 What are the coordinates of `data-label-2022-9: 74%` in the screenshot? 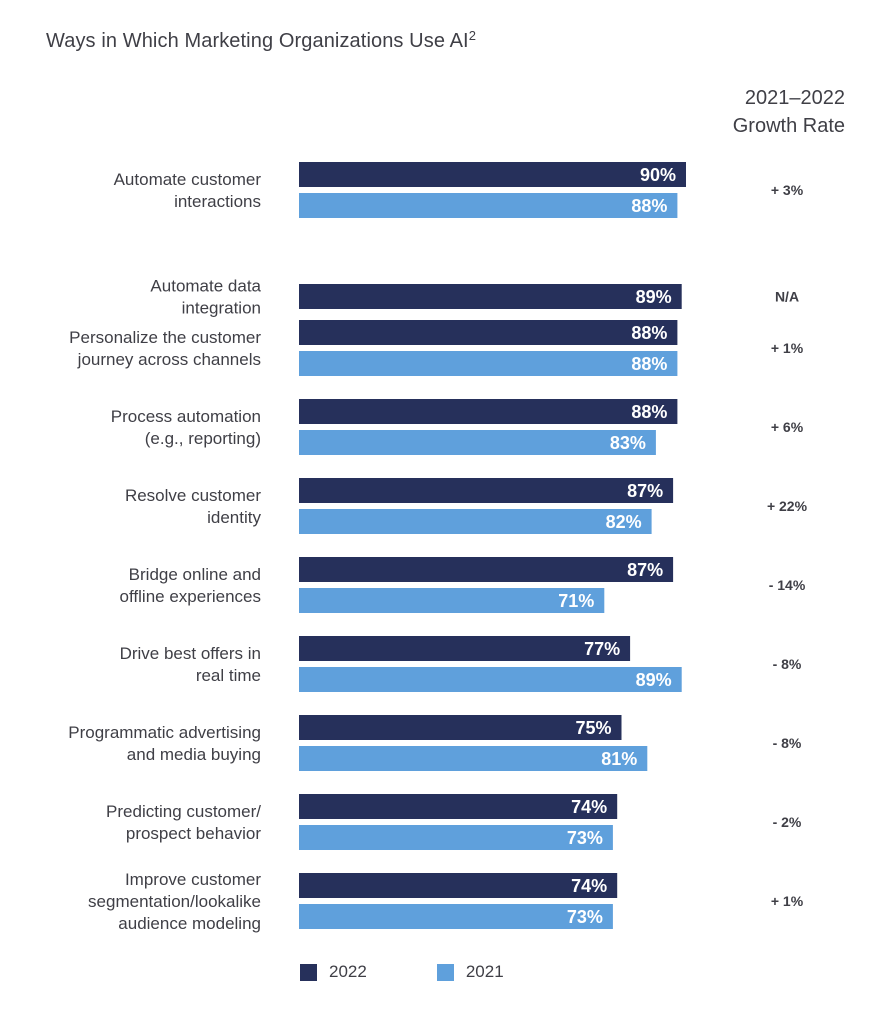 It's located at (589, 886).